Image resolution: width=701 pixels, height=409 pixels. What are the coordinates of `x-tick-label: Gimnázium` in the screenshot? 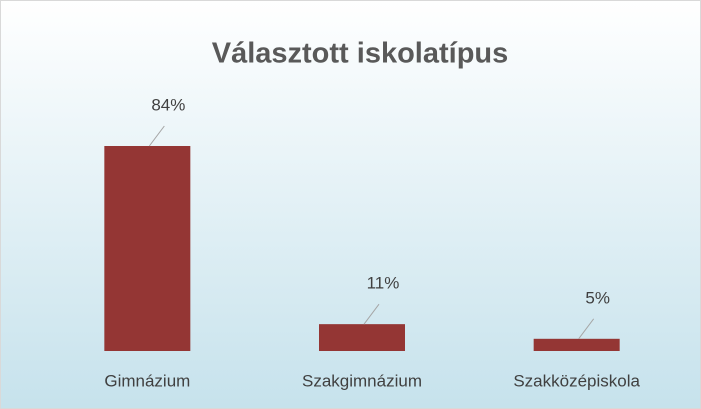 It's located at (147, 380).